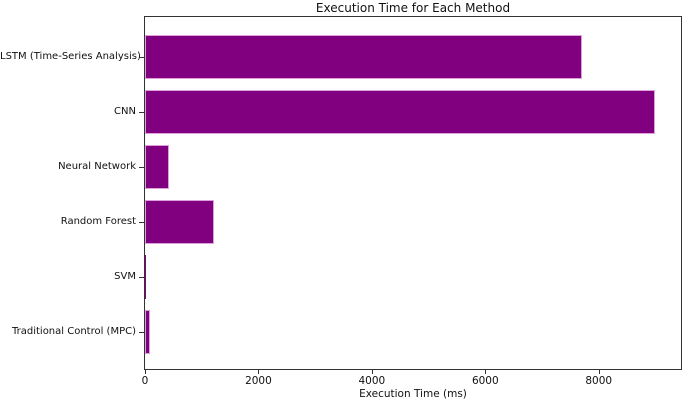 The height and width of the screenshot is (403, 685). What do you see at coordinates (125, 276) in the screenshot?
I see `y-tick-label: SVM` at bounding box center [125, 276].